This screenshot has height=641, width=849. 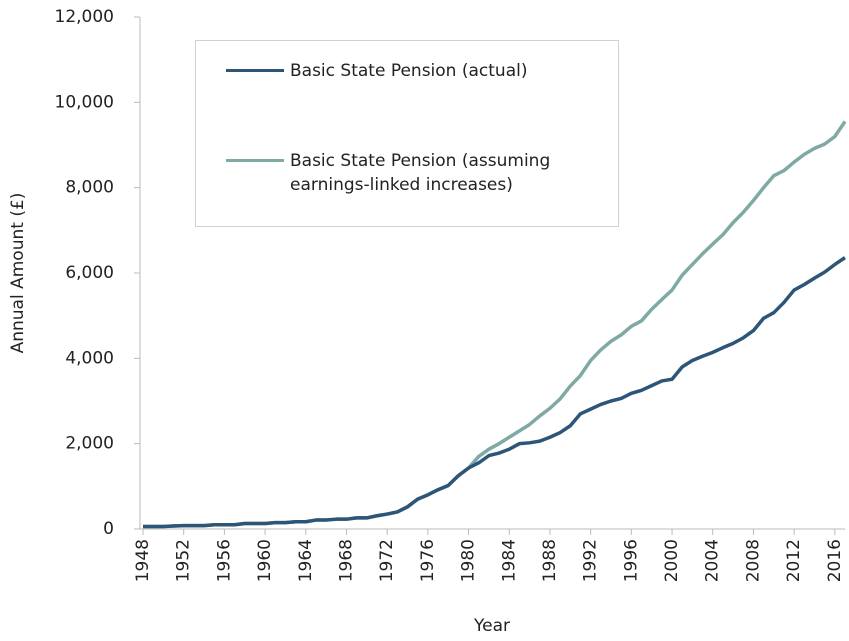 What do you see at coordinates (409, 71) in the screenshot?
I see `legend-label: Basic State Pension (actual)` at bounding box center [409, 71].